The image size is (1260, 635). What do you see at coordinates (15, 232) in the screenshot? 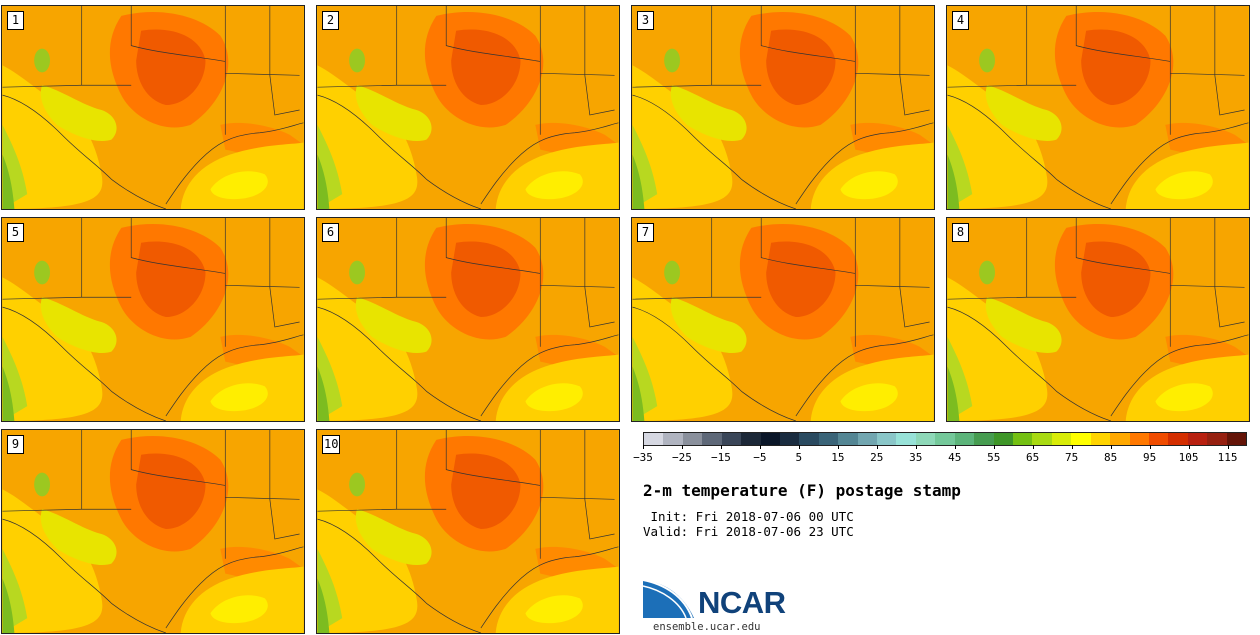
I see `member-number: 5` at bounding box center [15, 232].